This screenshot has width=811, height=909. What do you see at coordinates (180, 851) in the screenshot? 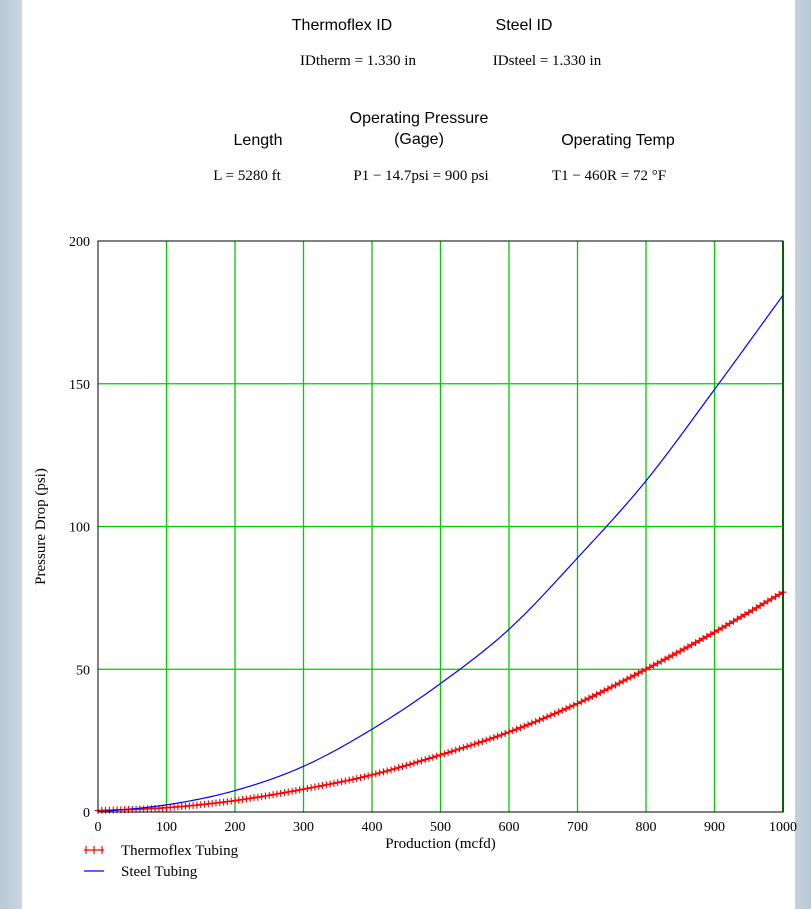
I see `legend-label: Thermoflex Tubing` at bounding box center [180, 851].